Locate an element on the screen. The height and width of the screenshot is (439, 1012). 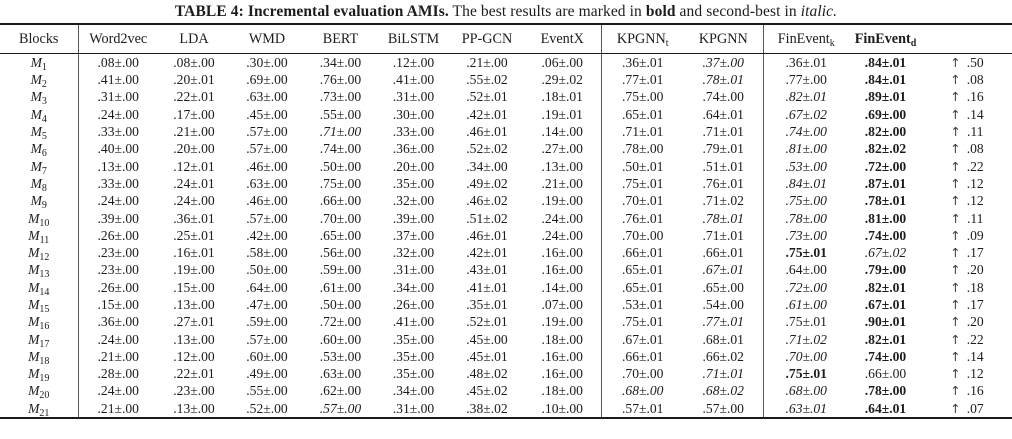
ami-cell: .52±.00 is located at coordinates (267, 408).